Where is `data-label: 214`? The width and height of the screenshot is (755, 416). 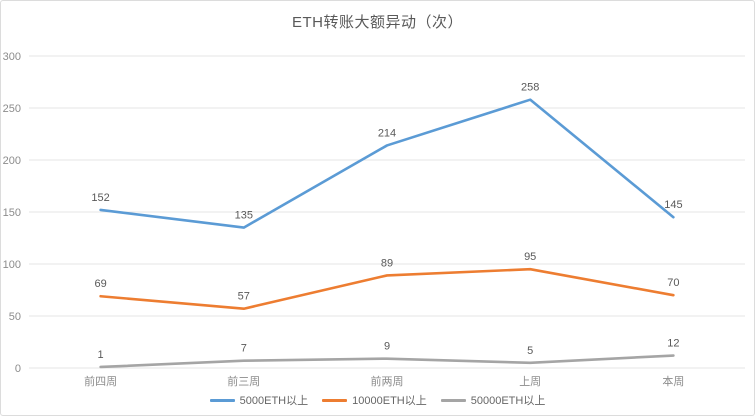
data-label: 214 is located at coordinates (387, 133).